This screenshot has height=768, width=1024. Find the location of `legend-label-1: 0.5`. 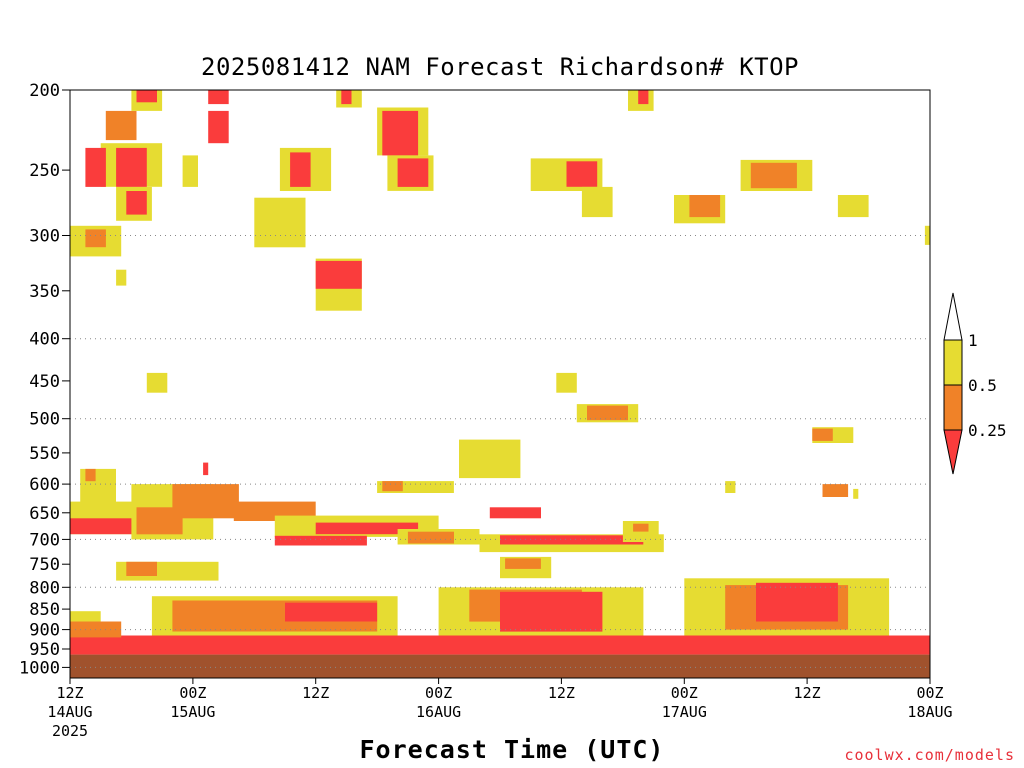

legend-label-1: 0.5 is located at coordinates (982, 385).